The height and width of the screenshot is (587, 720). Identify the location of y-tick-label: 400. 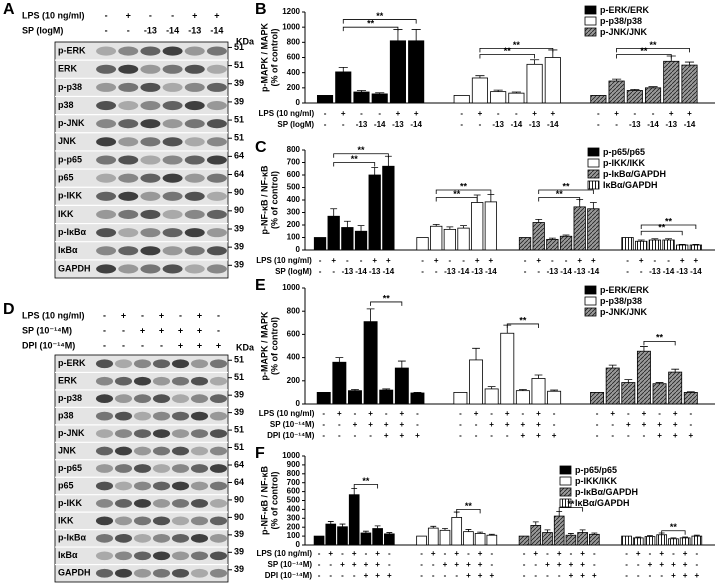
(294, 509).